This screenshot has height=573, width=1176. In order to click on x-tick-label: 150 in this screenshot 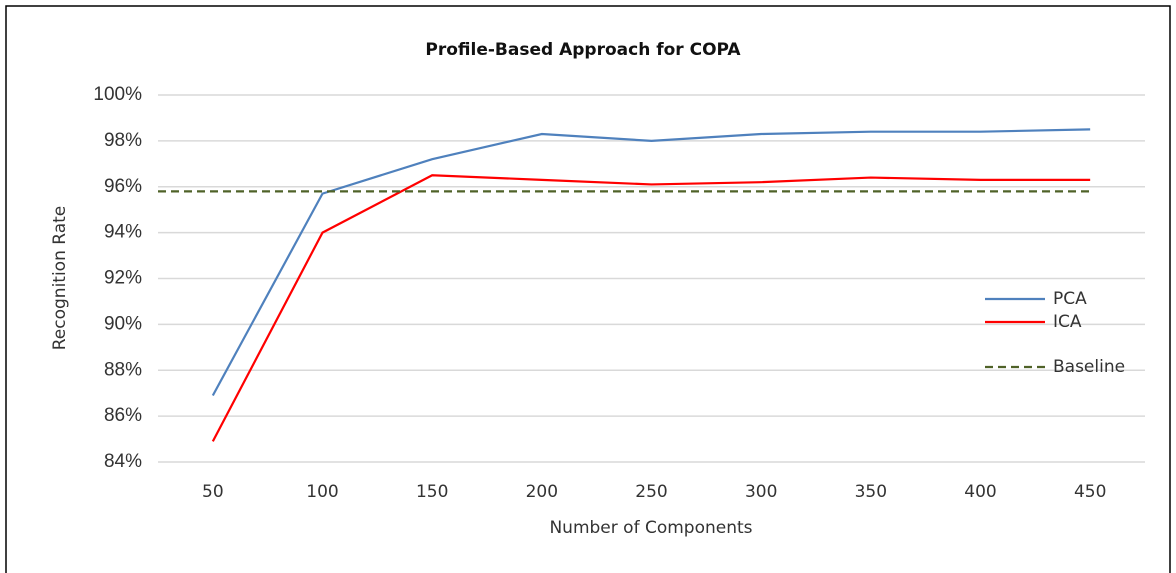, I will do `click(432, 492)`.